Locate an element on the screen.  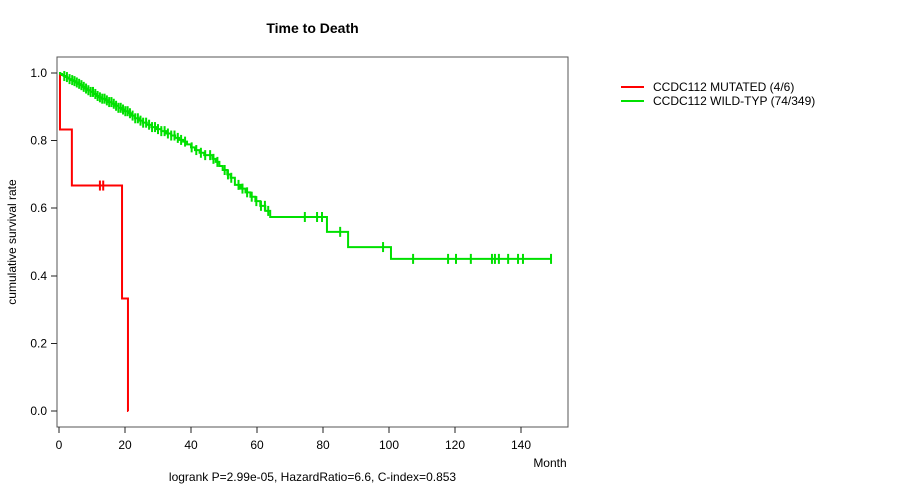
legend-item-mutated: CCDC112 MUTATED (4/6) is located at coordinates (718, 87).